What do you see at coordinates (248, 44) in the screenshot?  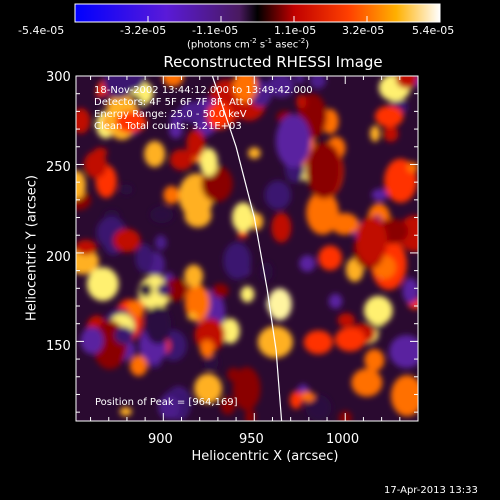 I see `colorbar-unit-label: (photons cm-2 s-1 asec-2)` at bounding box center [248, 44].